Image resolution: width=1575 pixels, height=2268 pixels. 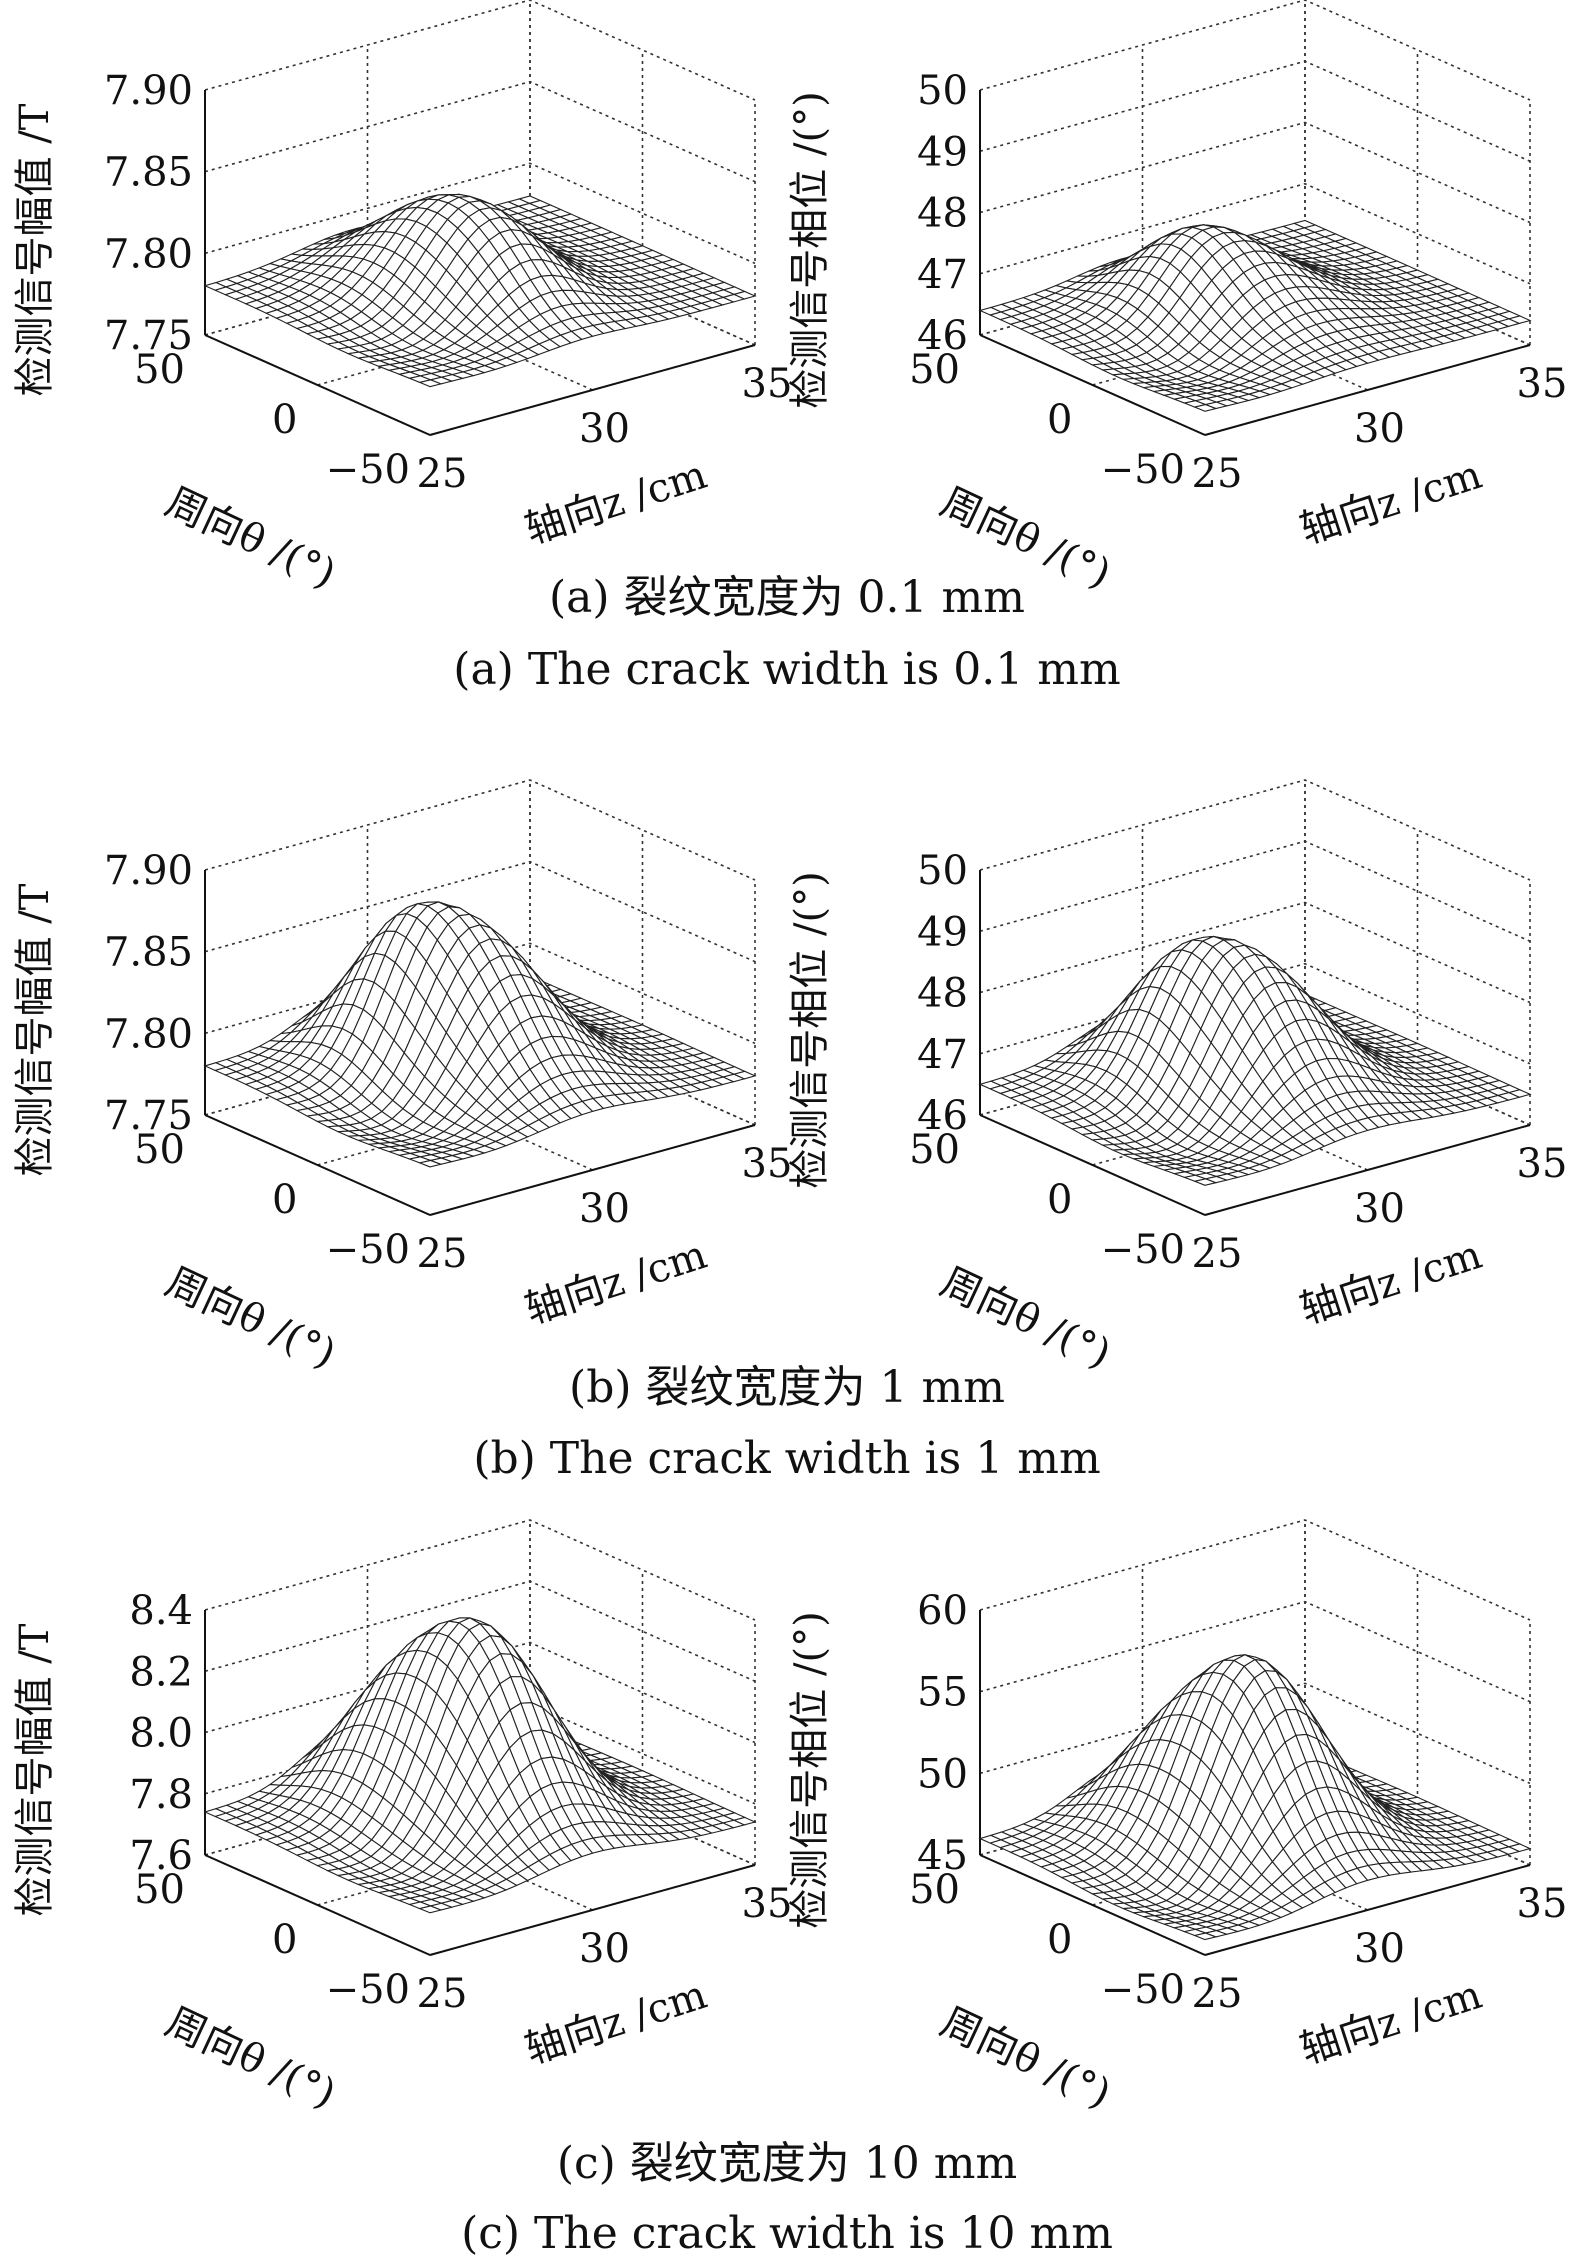 I want to click on caption-a-cn: (a) 裂纹宽度为 0.1 mm, so click(x=787, y=597).